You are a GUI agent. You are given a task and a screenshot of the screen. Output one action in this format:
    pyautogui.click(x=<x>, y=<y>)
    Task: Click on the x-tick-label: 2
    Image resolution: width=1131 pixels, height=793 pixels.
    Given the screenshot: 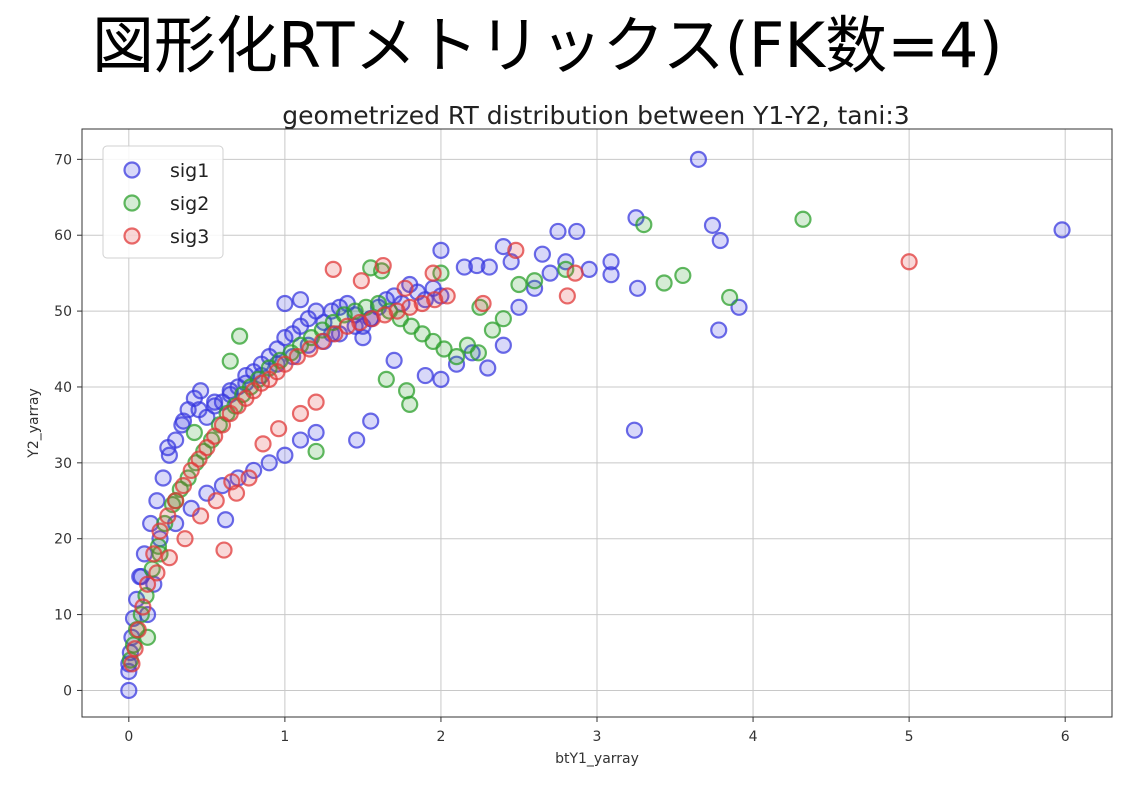 What is the action you would take?
    pyautogui.click(x=440, y=737)
    